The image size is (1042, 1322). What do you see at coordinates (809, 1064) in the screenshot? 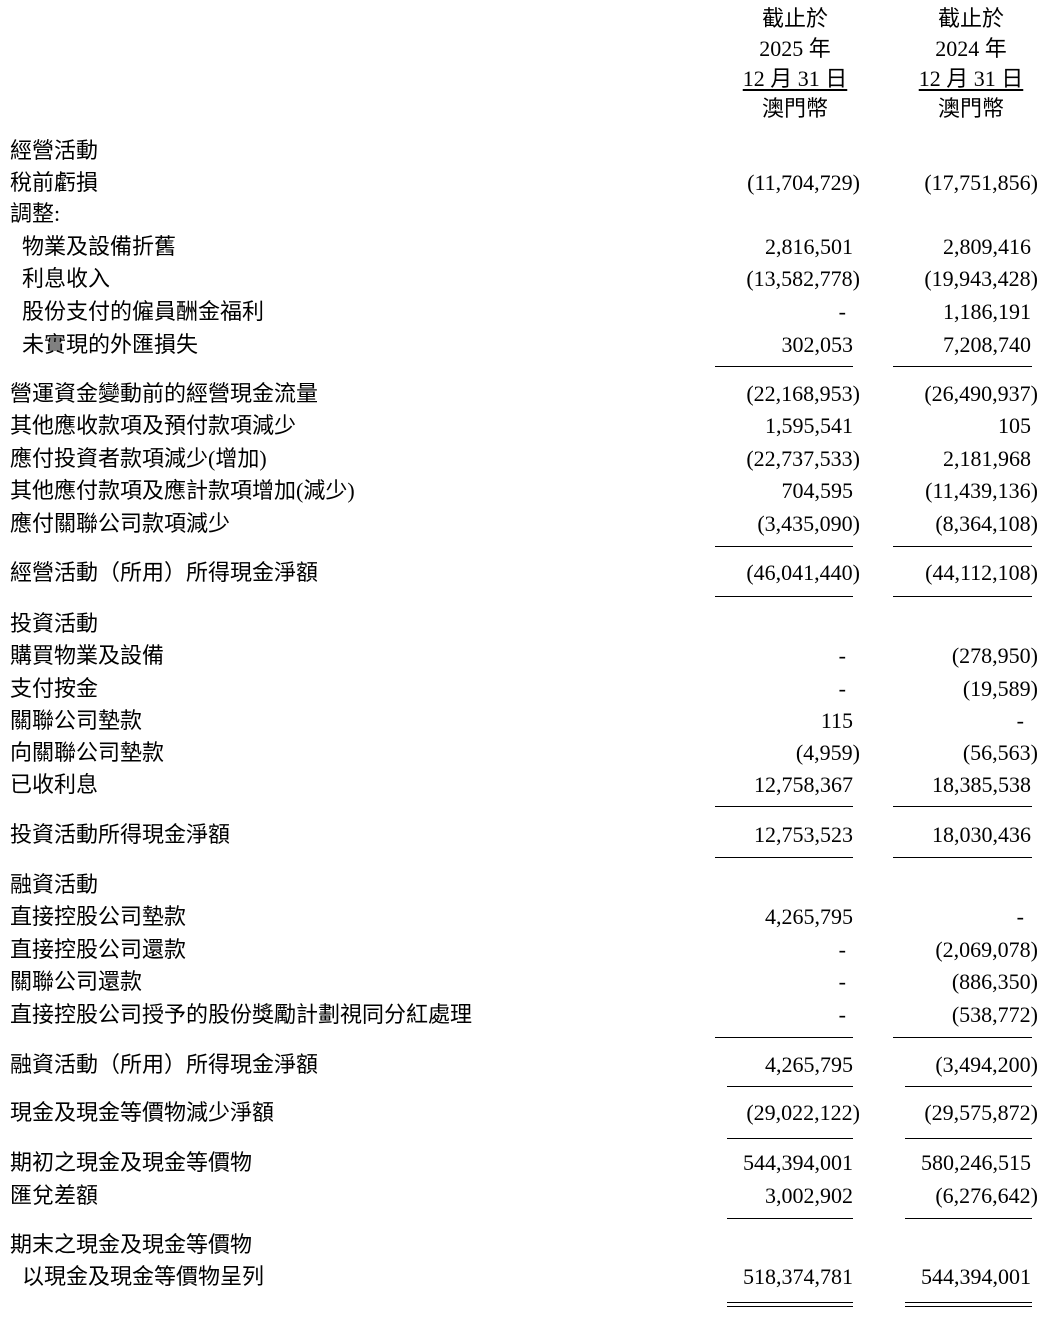
I see `value-2025: 4,265,795` at bounding box center [809, 1064].